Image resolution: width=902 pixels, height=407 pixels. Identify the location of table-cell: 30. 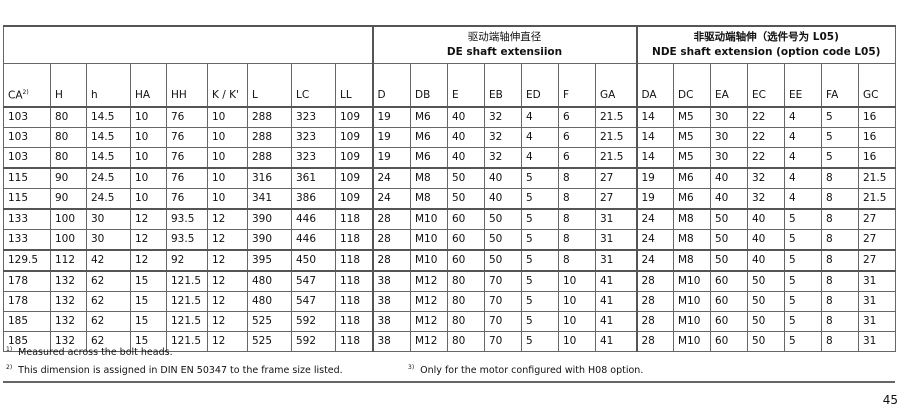
(729, 137).